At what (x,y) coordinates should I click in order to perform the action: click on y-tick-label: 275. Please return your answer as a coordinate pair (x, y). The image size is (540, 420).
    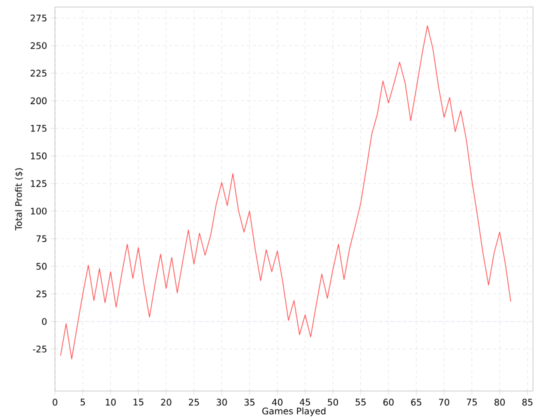
    Looking at the image, I should click on (38, 18).